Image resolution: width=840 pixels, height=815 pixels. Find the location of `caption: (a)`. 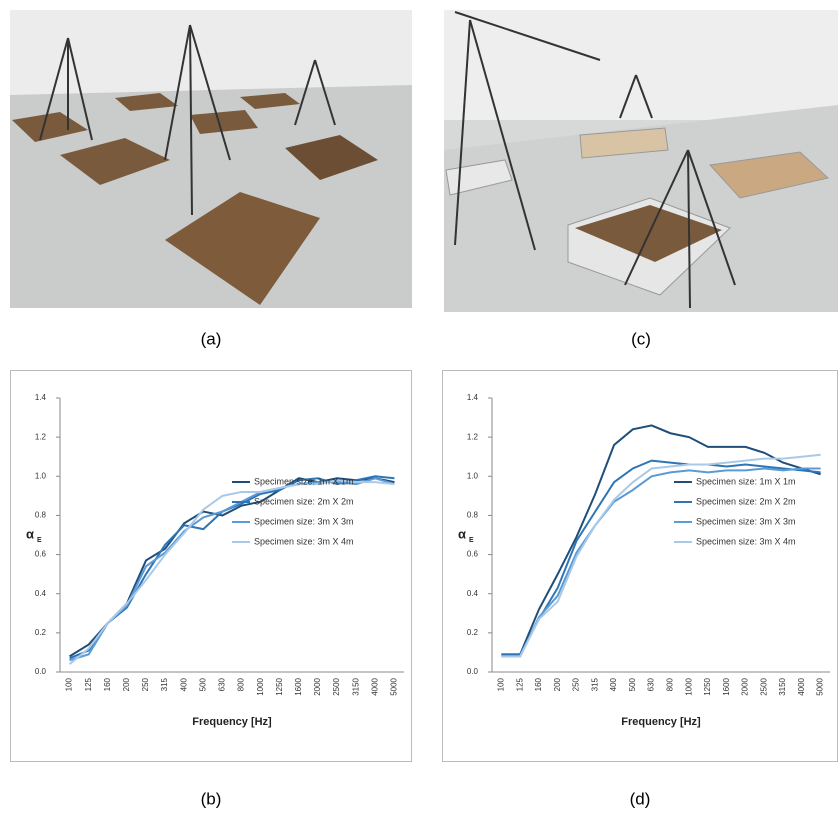

caption: (a) is located at coordinates (211, 338).